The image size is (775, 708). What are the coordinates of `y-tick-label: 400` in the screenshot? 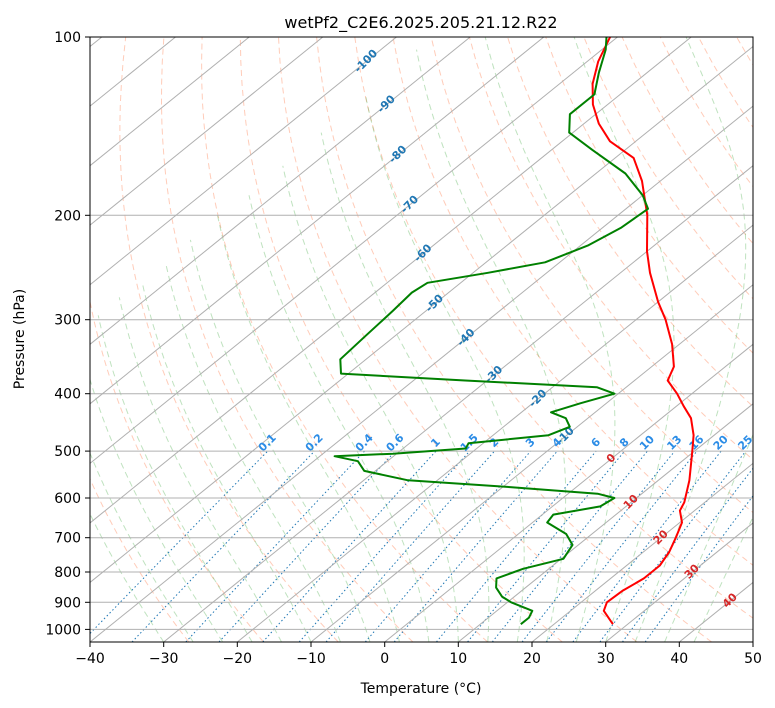 It's located at (67, 395).